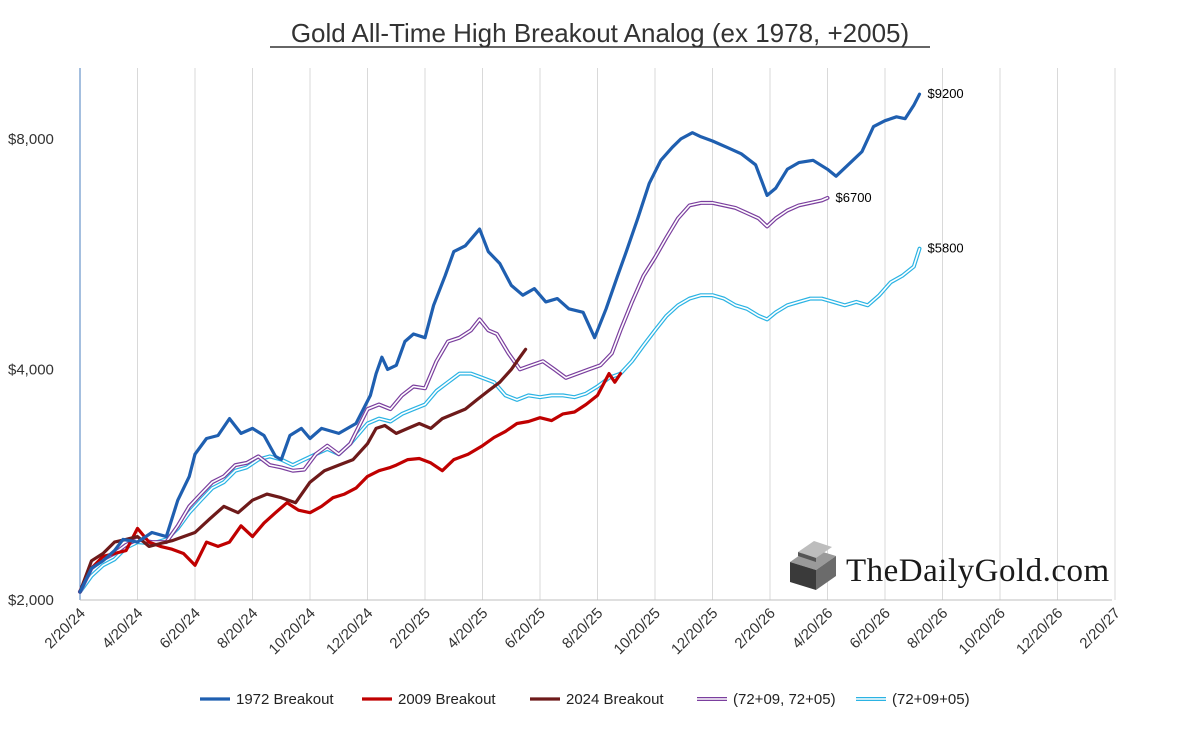  I want to click on y-tick-labels: $2,000 $4,000 $8,000, so click(31, 370).